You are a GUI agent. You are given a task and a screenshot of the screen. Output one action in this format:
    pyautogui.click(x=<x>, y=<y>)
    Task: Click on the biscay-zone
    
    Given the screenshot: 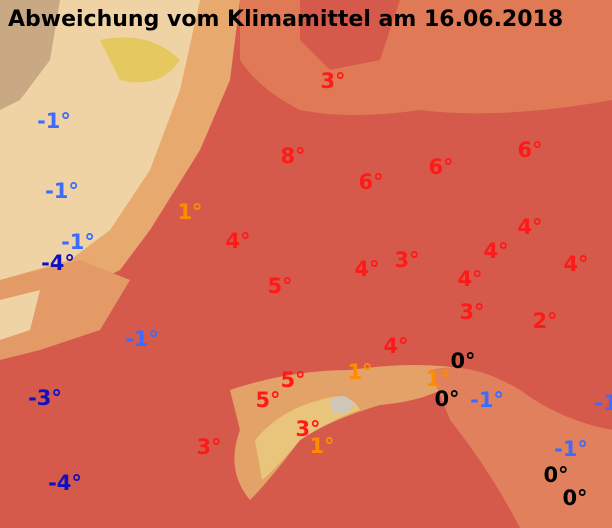 What is the action you would take?
    pyautogui.click(x=65, y=310)
    